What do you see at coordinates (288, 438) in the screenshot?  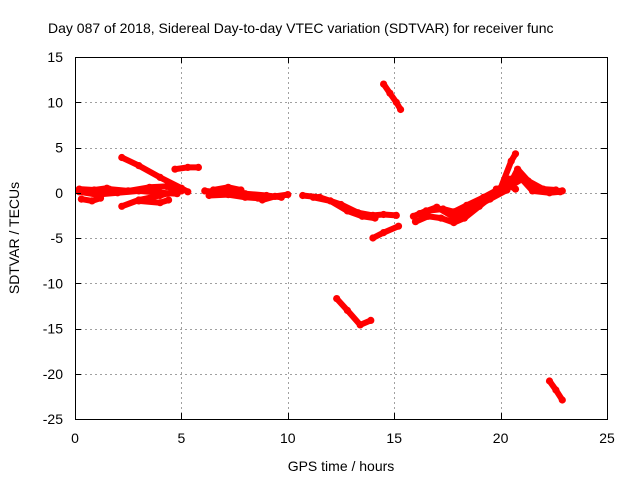 I see `x-tick-label: 10` at bounding box center [288, 438].